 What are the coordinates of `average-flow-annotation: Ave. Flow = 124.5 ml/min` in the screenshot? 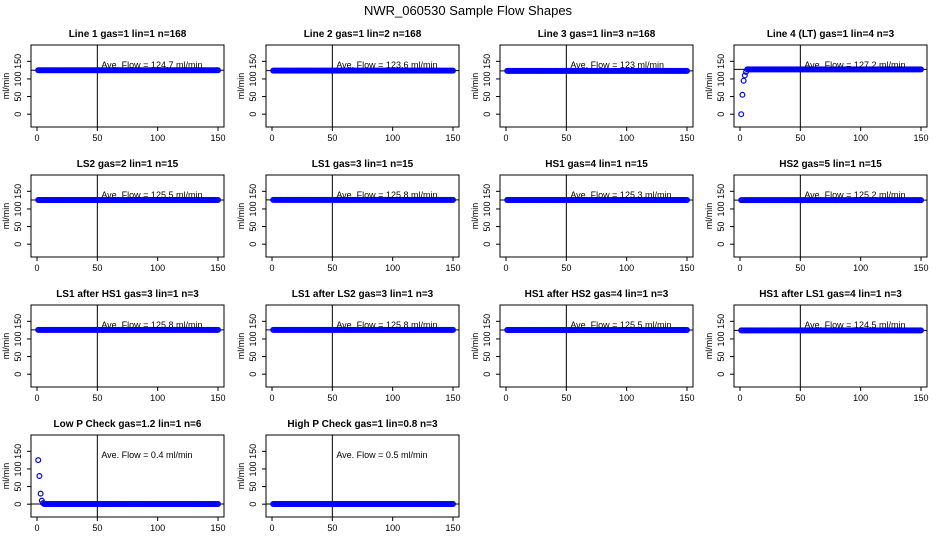 It's located at (854, 325).